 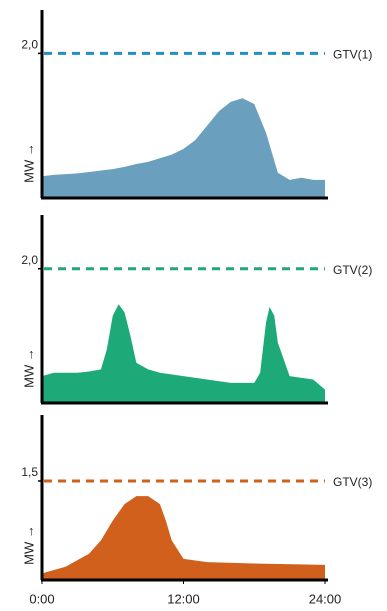 I want to click on x-tick-label: 24:00, so click(x=325, y=598).